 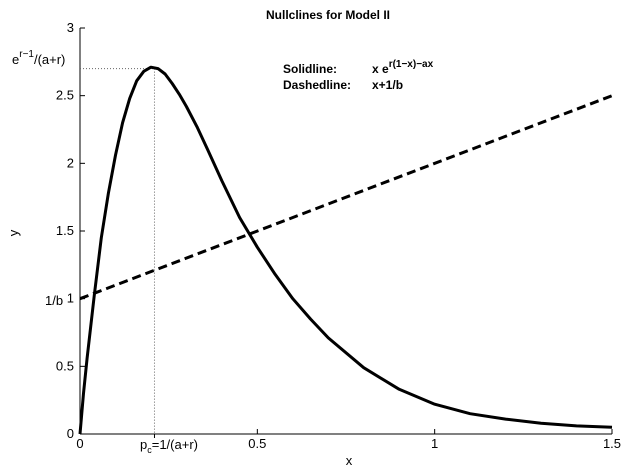 What do you see at coordinates (26, 54) in the screenshot?
I see `peak-y-superscript: r−1` at bounding box center [26, 54].